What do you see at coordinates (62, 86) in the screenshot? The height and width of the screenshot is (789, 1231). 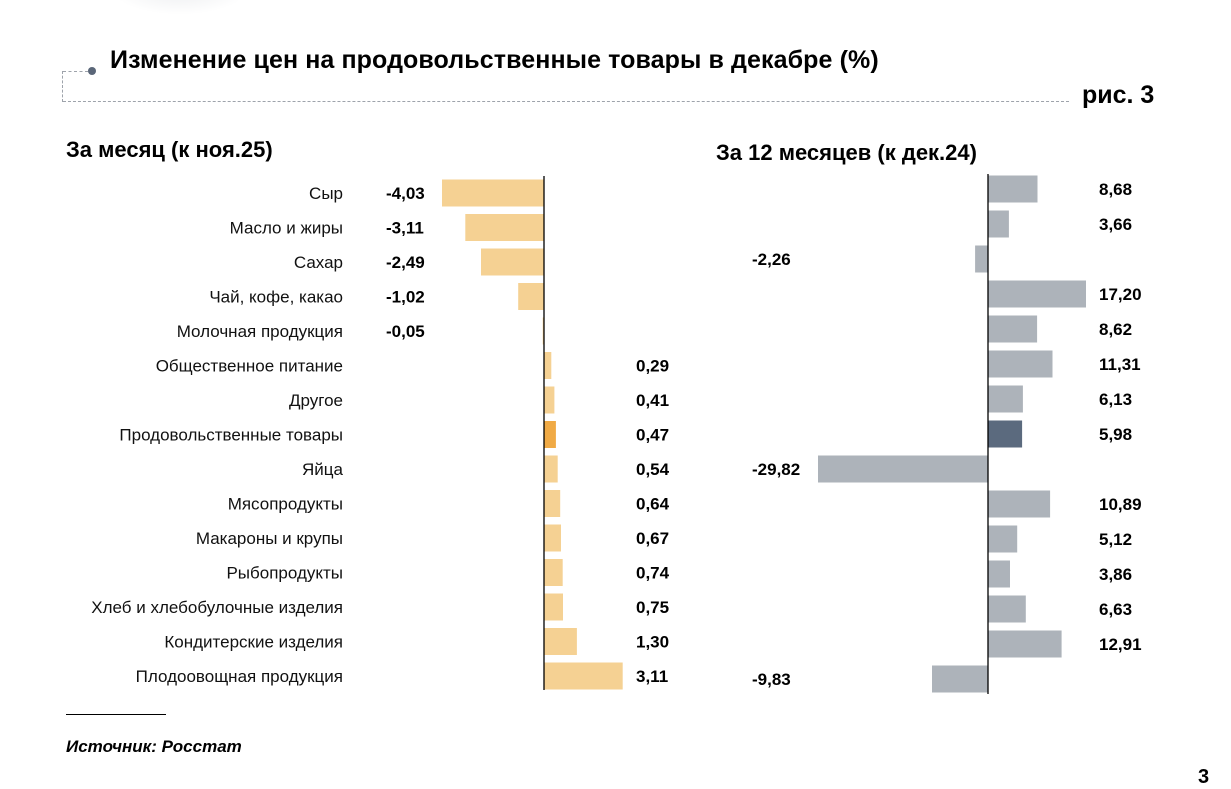 I see `title-frame-left-line` at bounding box center [62, 86].